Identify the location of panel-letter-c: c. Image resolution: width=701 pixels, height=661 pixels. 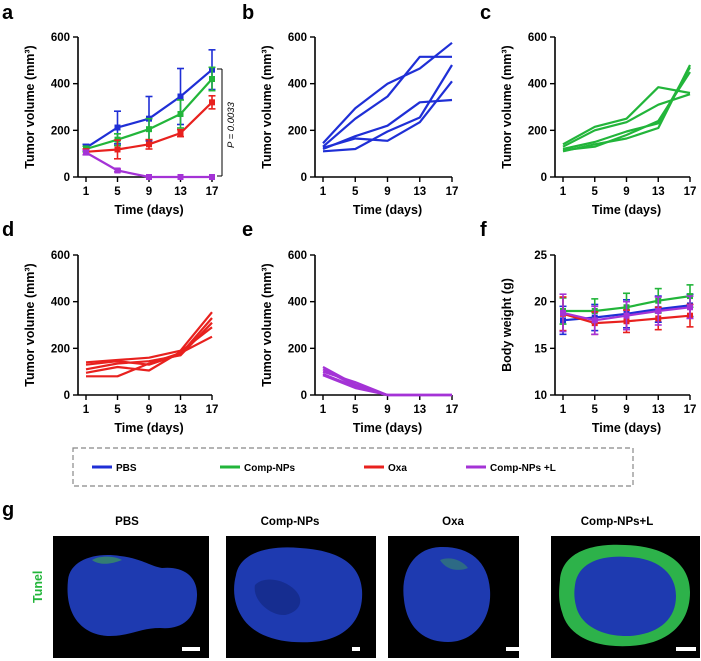
(485, 13).